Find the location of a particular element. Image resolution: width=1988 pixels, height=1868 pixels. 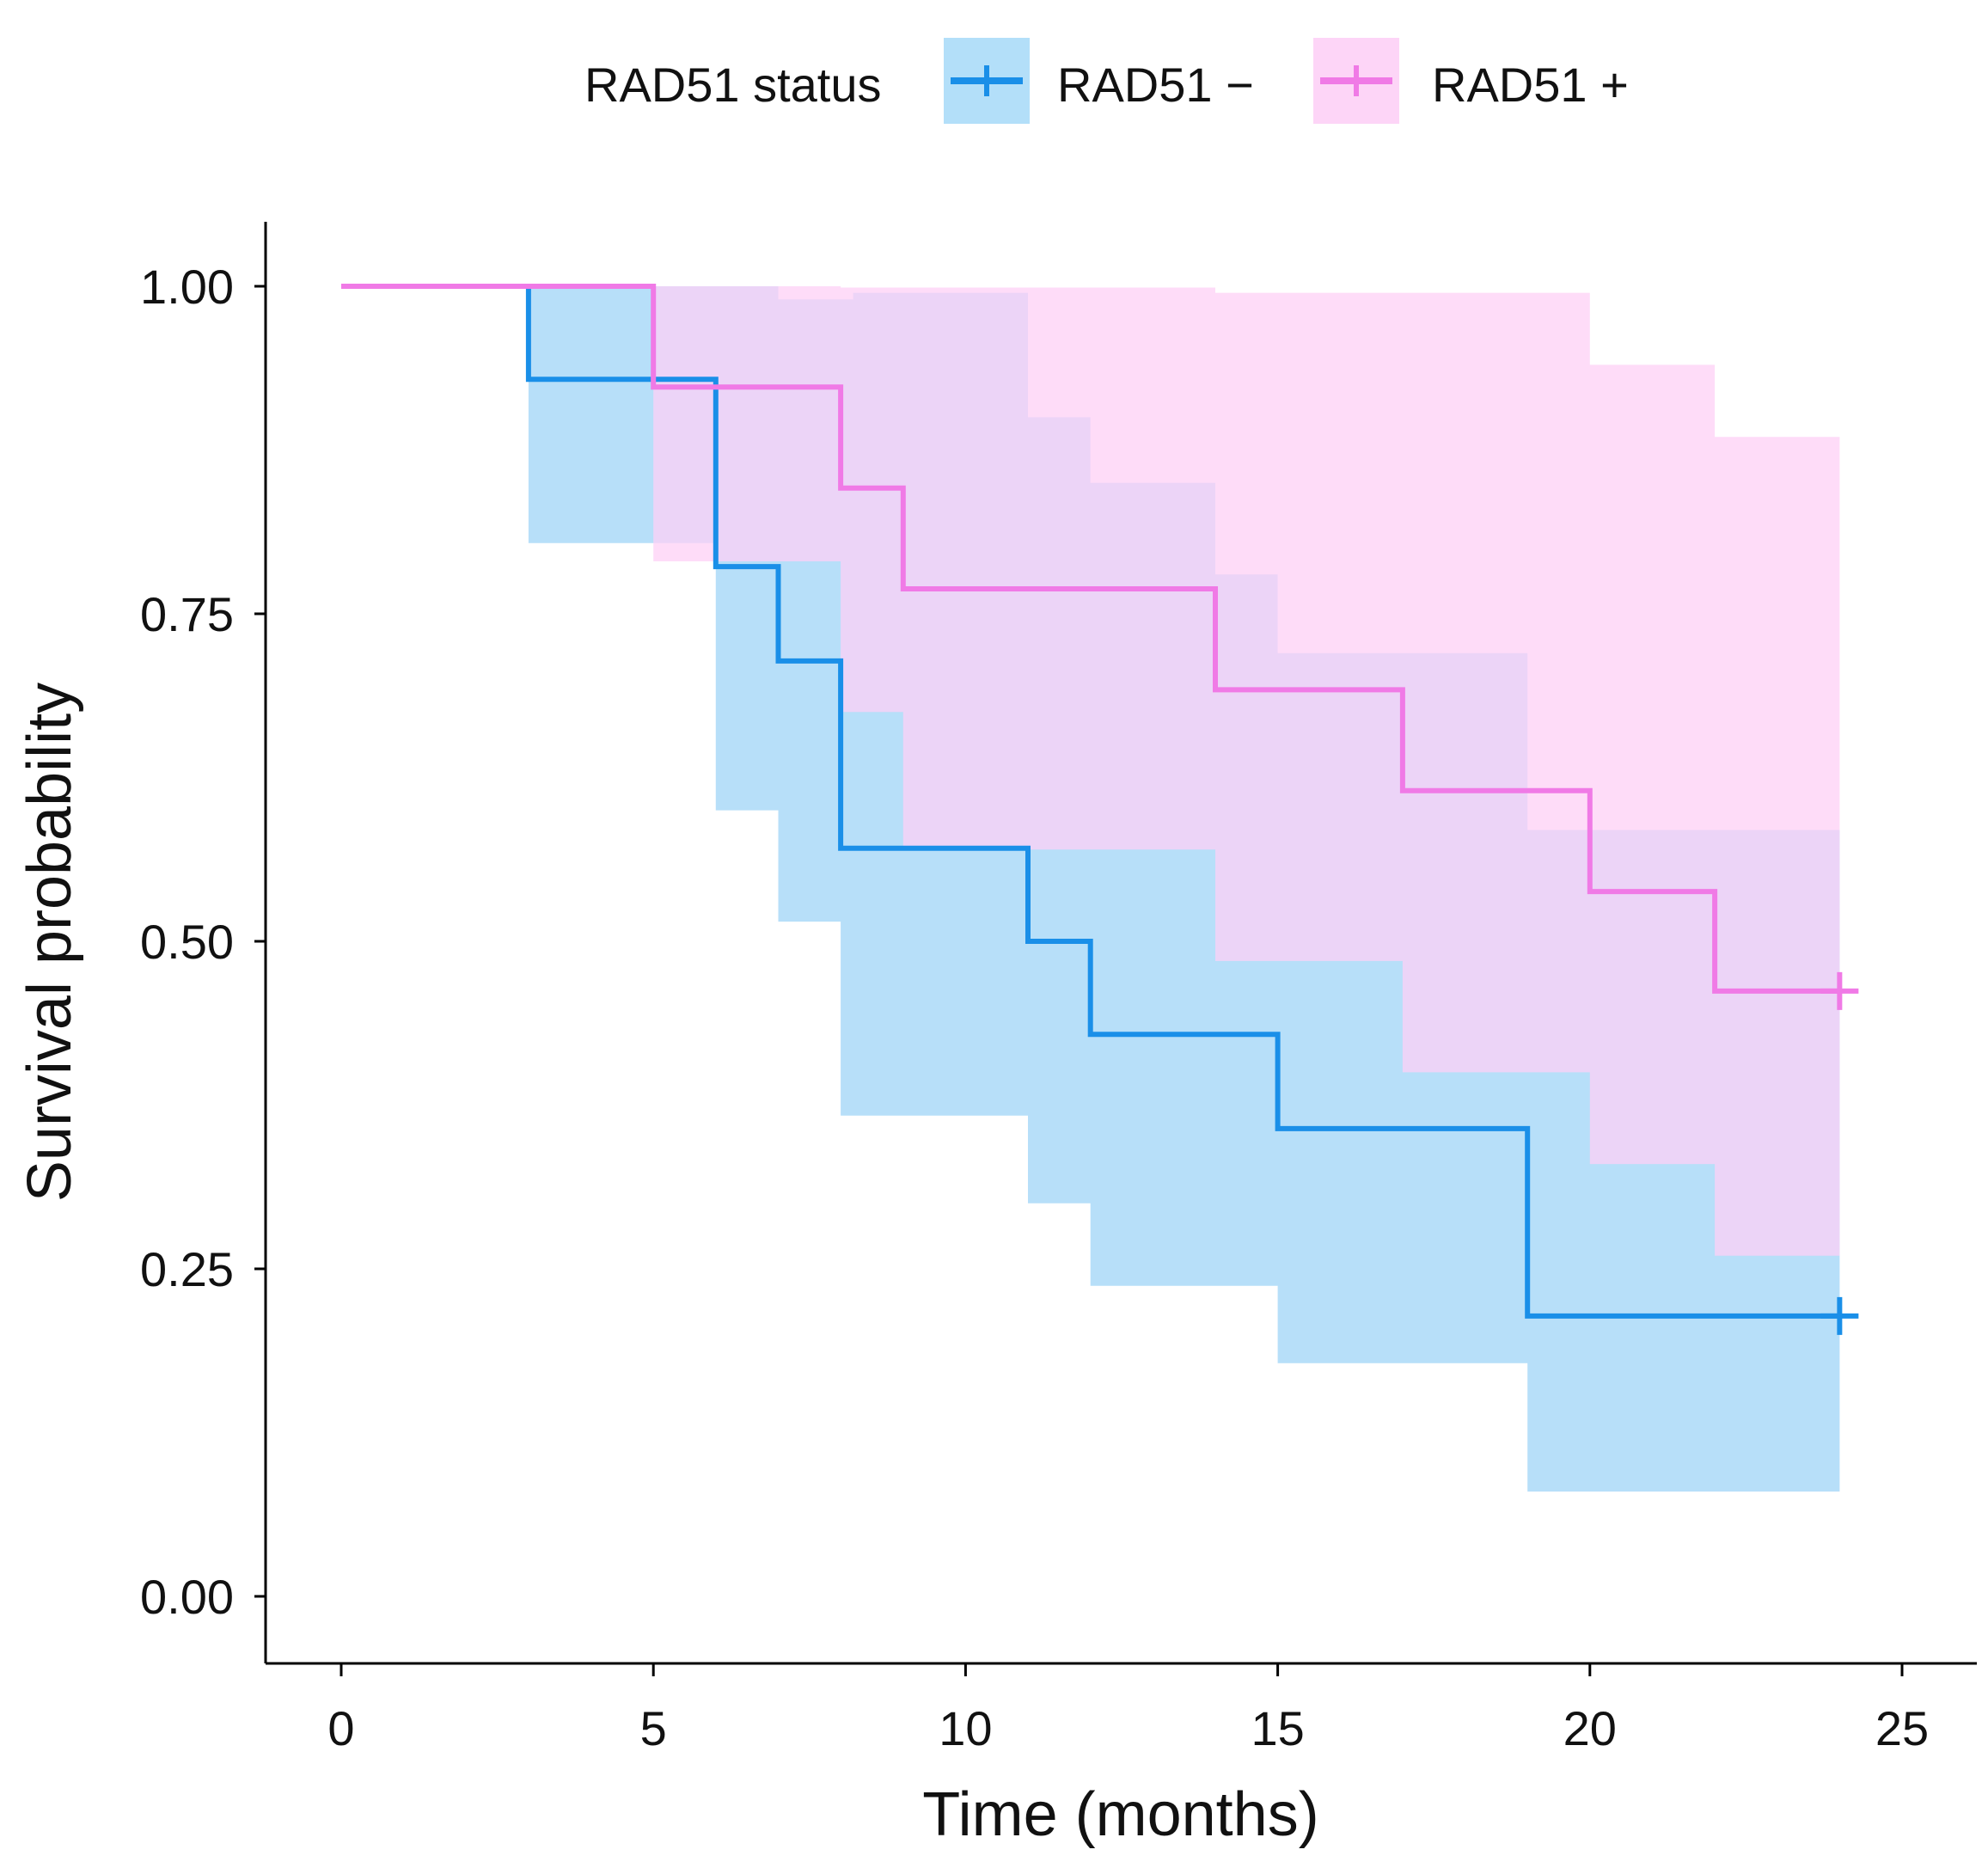

y-axis-title: Survival probability is located at coordinates (49, 942).